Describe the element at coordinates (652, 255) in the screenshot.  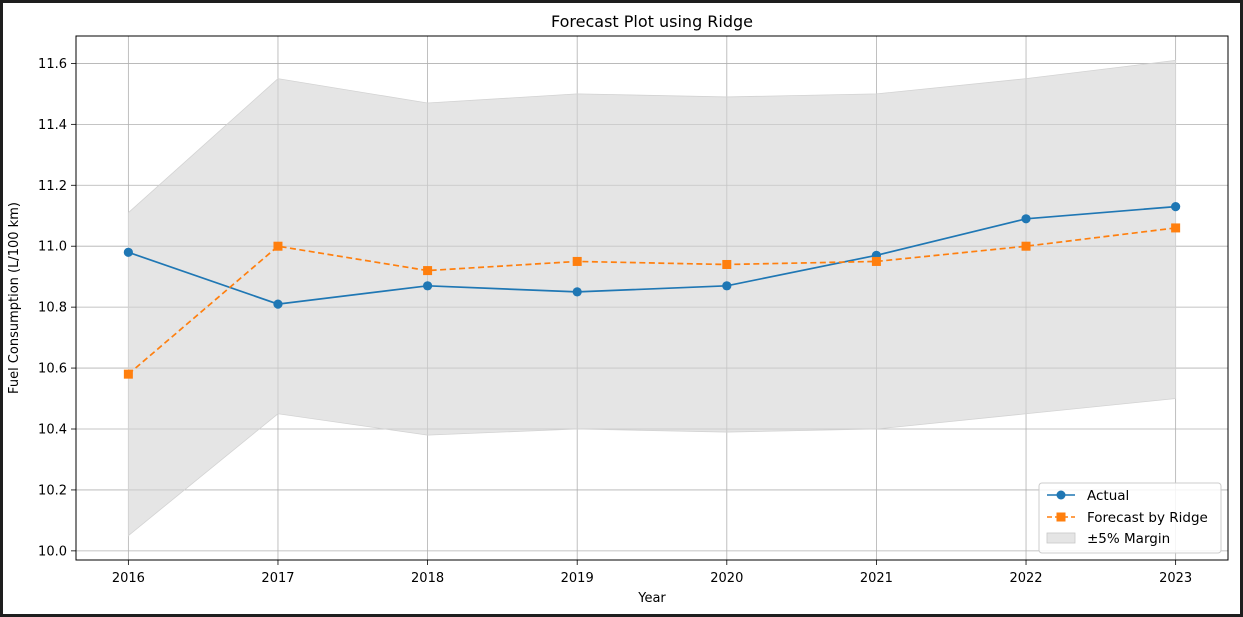
I see `actual-series-line` at that location.